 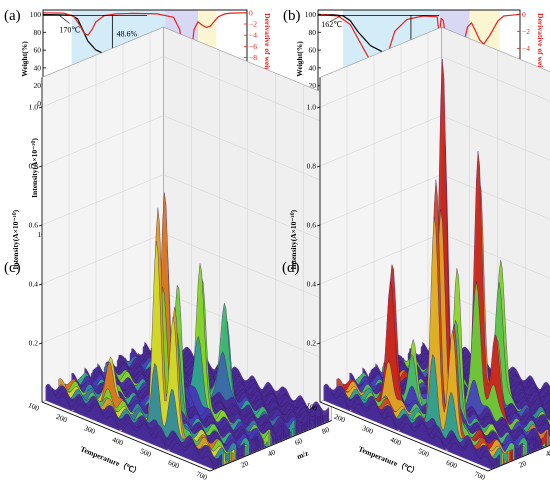 I want to click on onset-annotation: 162℃, so click(x=331, y=24).